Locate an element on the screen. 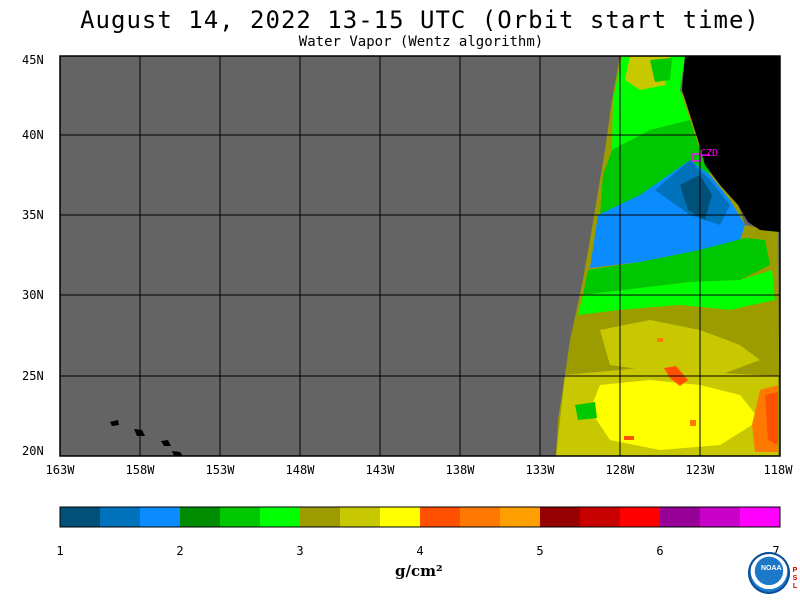 The image size is (800, 600). map-subtitle: Water Vapor (Wentz algorithm) is located at coordinates (421, 42).